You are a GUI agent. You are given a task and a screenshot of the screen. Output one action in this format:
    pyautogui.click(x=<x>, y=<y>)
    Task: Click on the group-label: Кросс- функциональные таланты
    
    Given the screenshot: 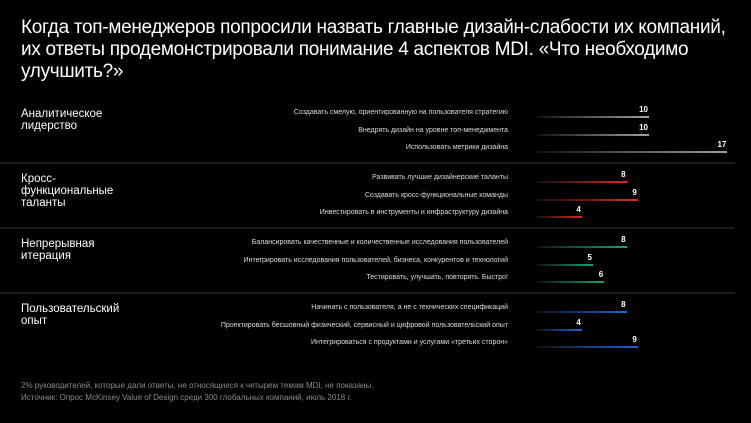 What is the action you would take?
    pyautogui.click(x=67, y=191)
    